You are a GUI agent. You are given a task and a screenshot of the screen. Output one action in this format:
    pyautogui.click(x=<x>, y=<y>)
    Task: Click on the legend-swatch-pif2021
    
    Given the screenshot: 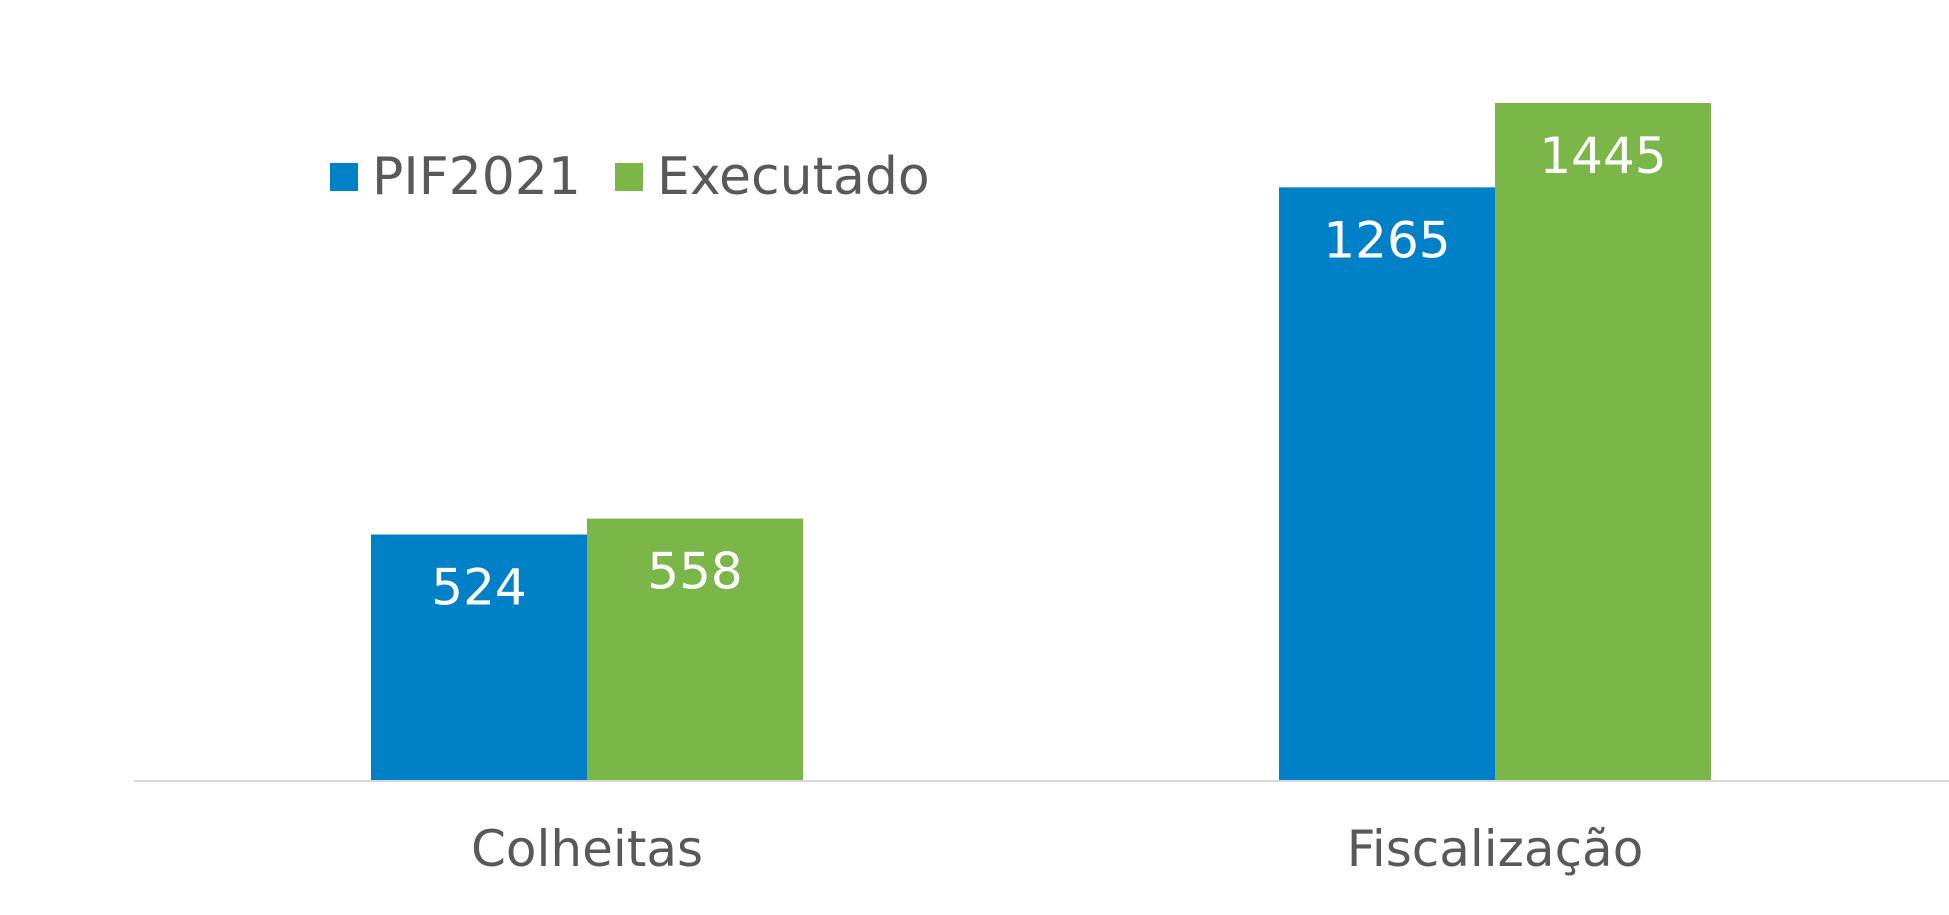 What is the action you would take?
    pyautogui.click(x=344, y=177)
    